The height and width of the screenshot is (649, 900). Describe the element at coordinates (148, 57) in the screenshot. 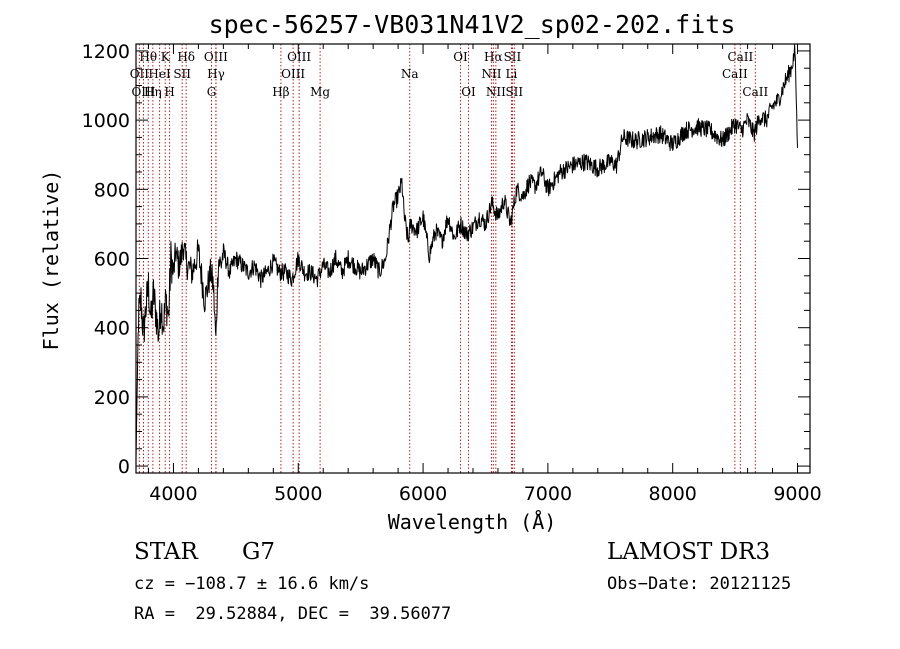

I see `spectral-line-label: Hθ` at that location.